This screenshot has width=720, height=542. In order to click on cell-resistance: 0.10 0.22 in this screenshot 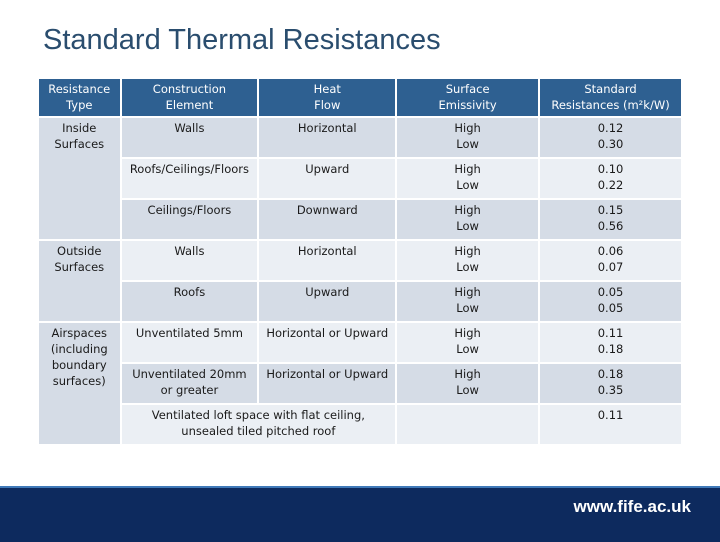, I will do `click(610, 178)`.